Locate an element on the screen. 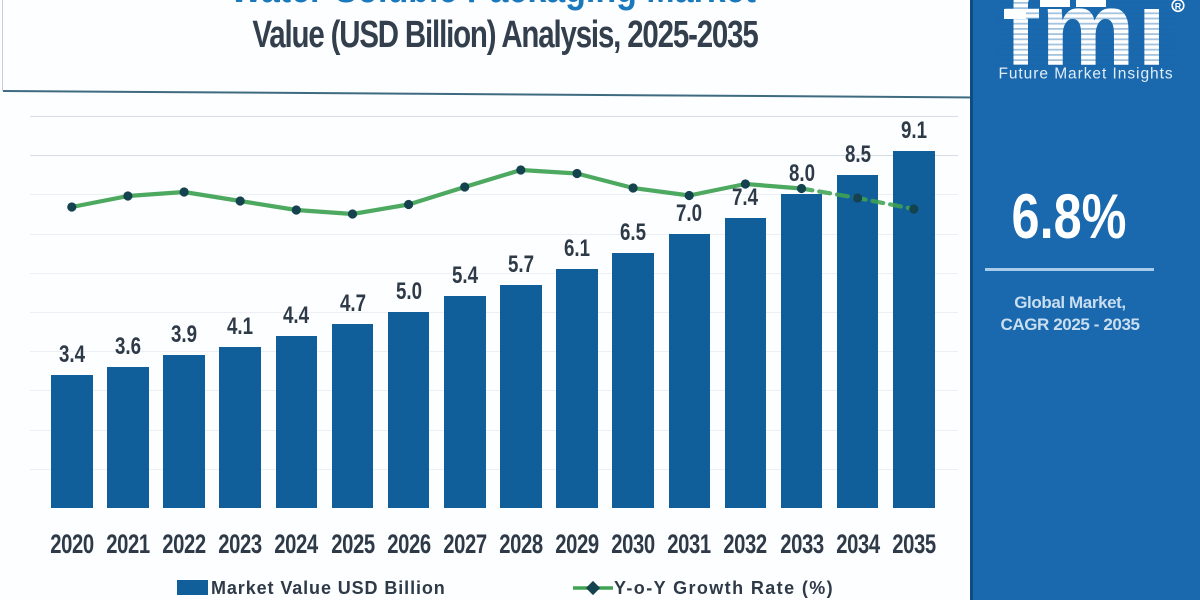  svg-text: R is located at coordinates (1178, 7).